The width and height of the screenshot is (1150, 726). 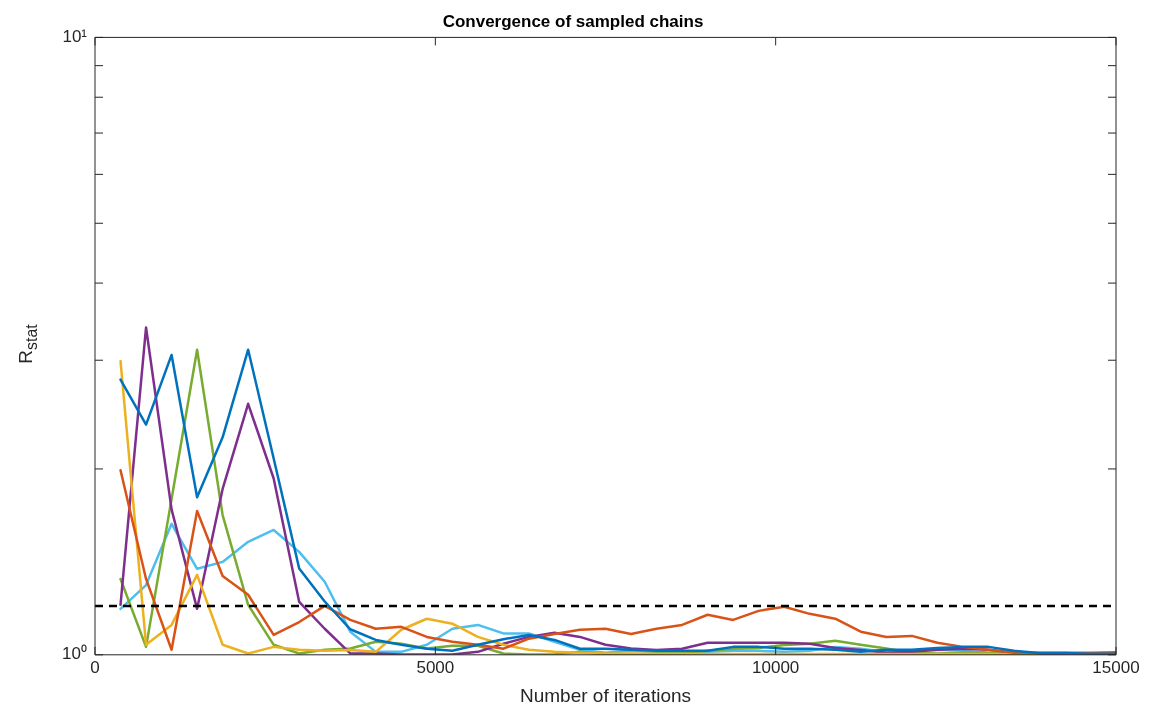 I want to click on x-axis-title: Number of iterations, so click(x=605, y=695).